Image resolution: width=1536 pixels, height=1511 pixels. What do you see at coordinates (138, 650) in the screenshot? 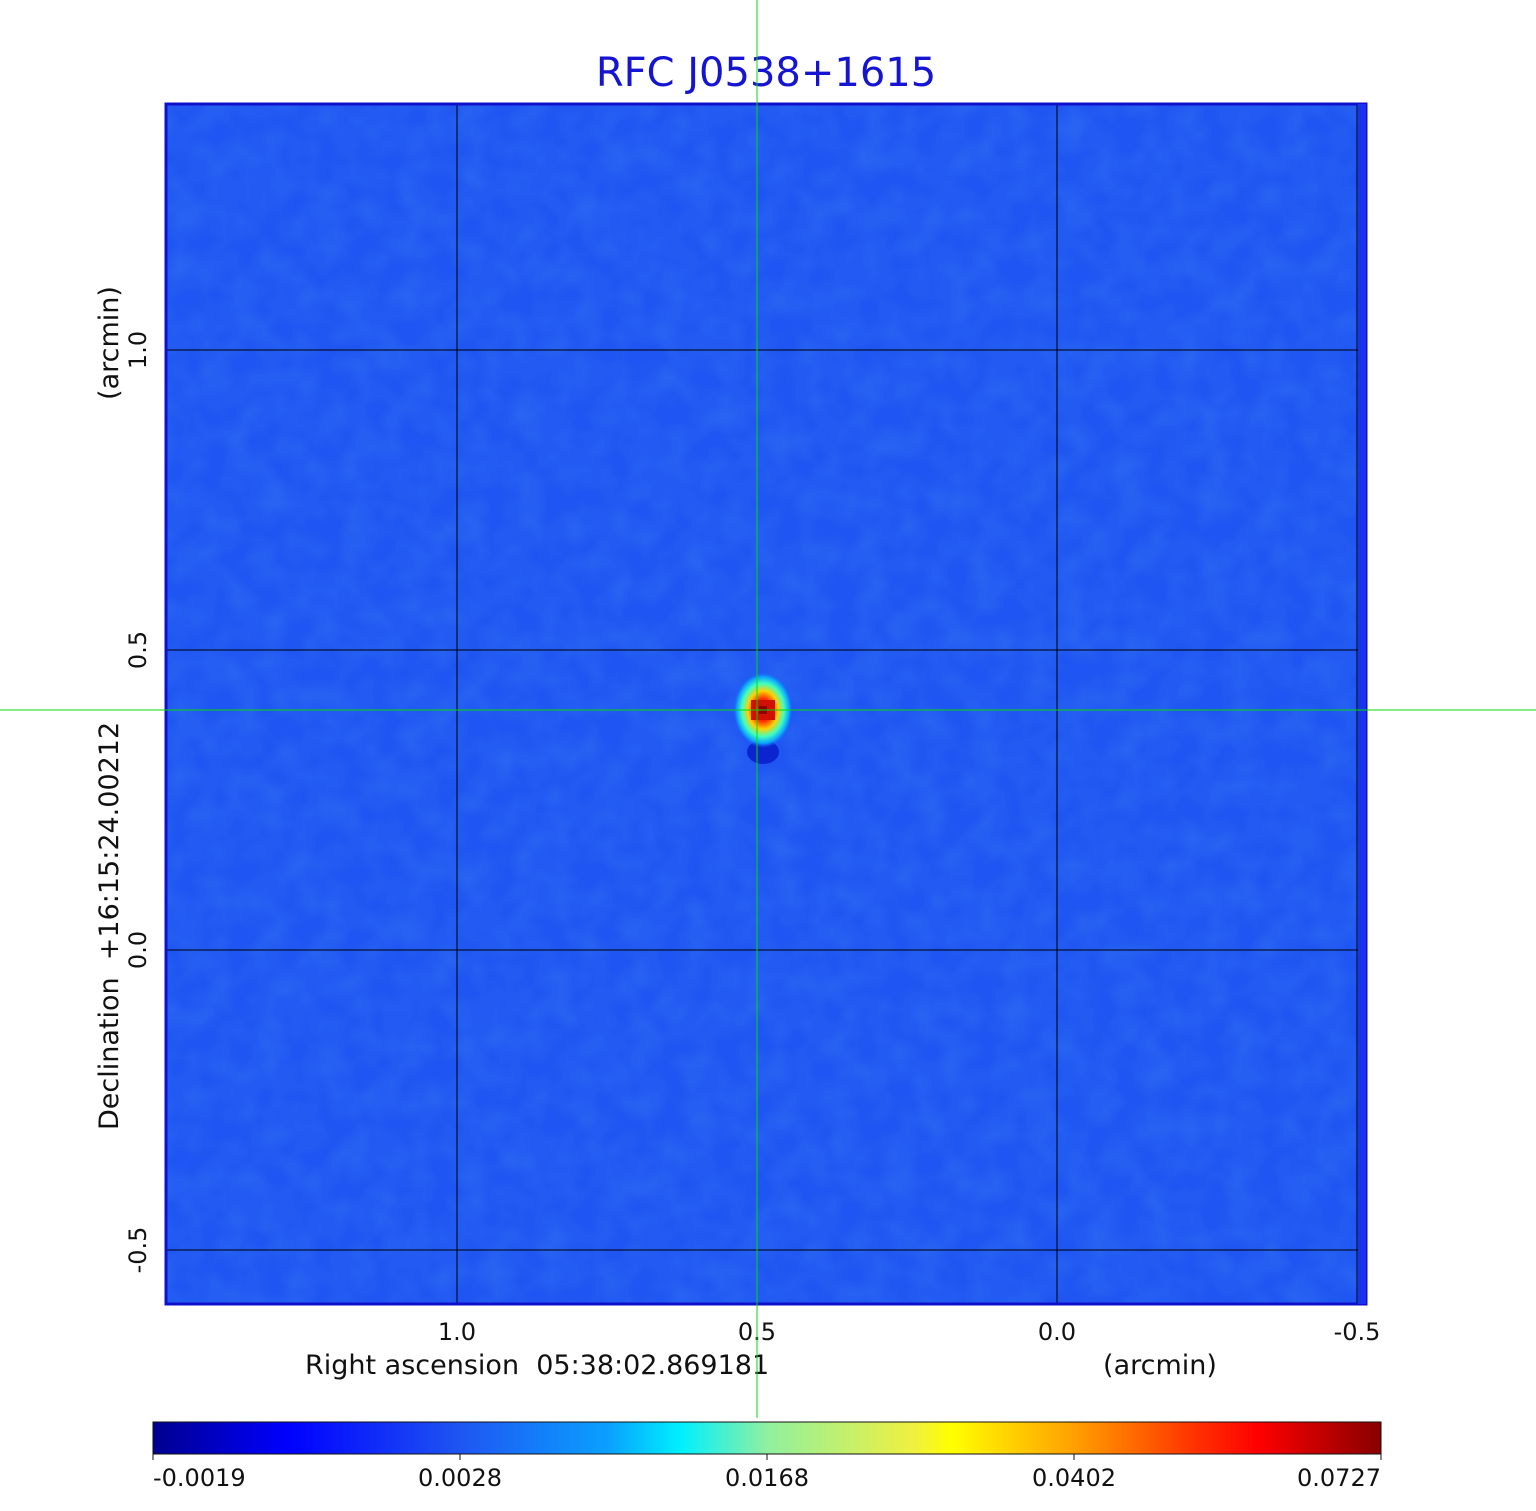
I see `y-tick-label: 0.5` at bounding box center [138, 650].